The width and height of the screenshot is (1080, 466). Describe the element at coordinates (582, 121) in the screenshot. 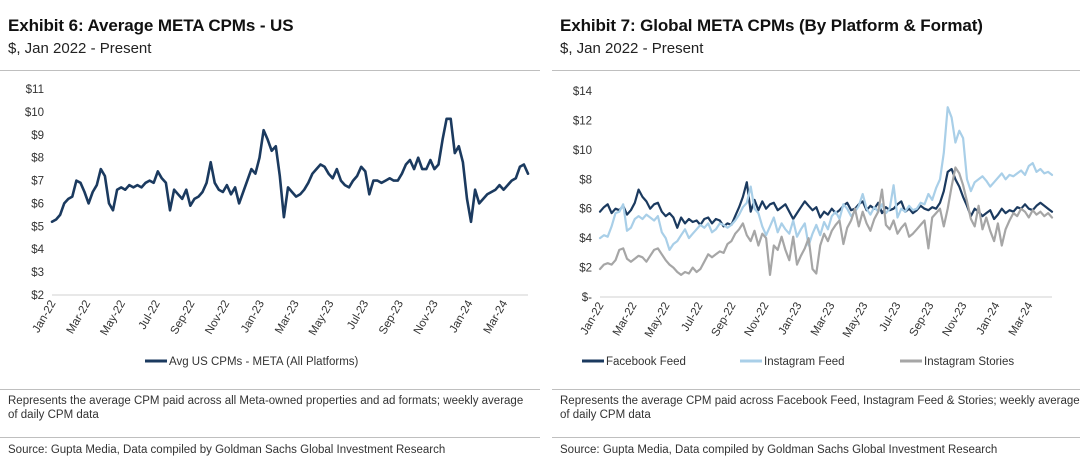

I see `y-tick-label: $12` at that location.